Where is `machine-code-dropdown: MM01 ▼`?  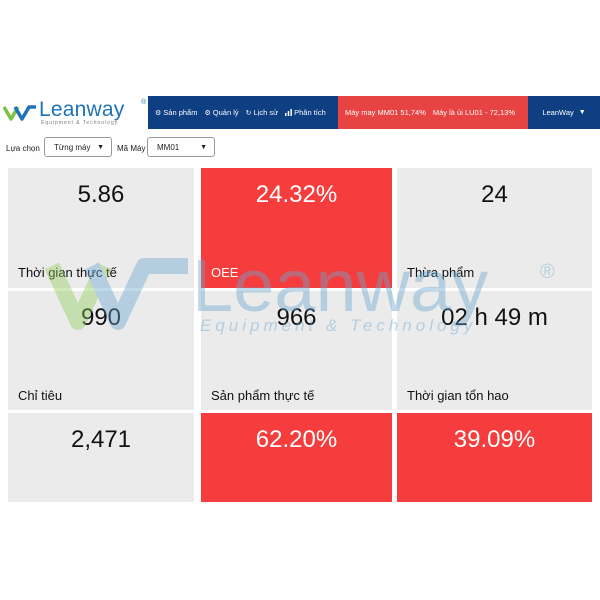 machine-code-dropdown: MM01 ▼ is located at coordinates (181, 147).